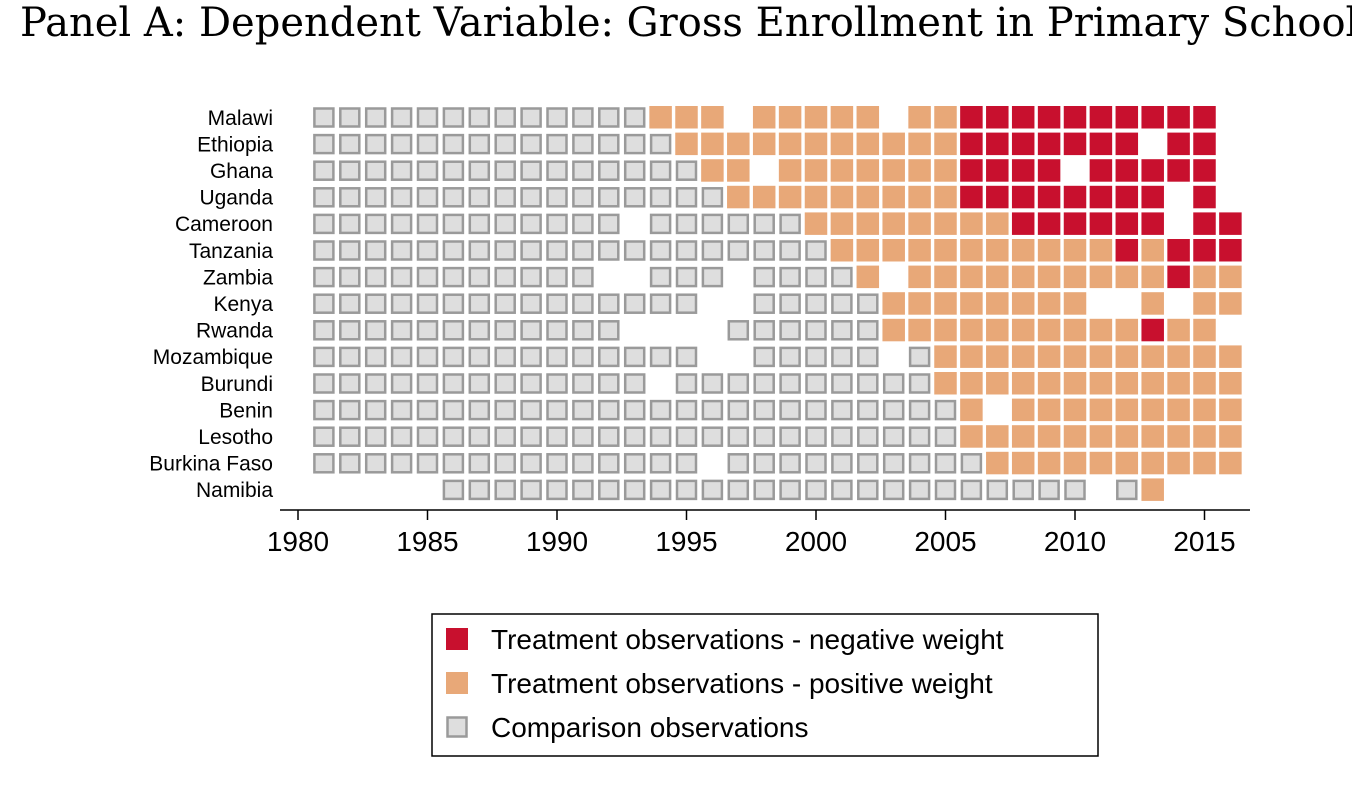 The width and height of the screenshot is (1352, 806). I want to click on heatmap-row-kenya: Kenya, so click(727, 304).